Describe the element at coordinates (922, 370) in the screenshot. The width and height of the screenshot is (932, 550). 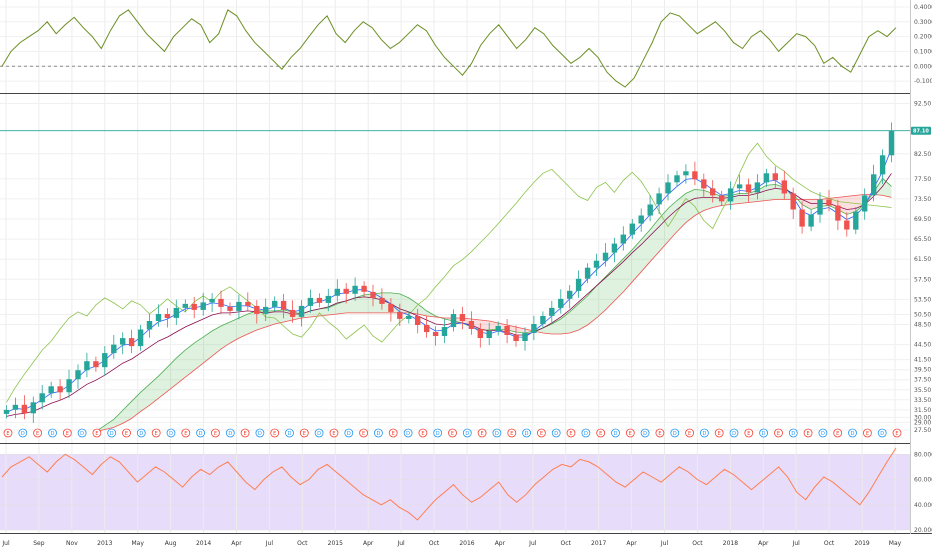
I see `price-y-tick-label: 39.50` at that location.